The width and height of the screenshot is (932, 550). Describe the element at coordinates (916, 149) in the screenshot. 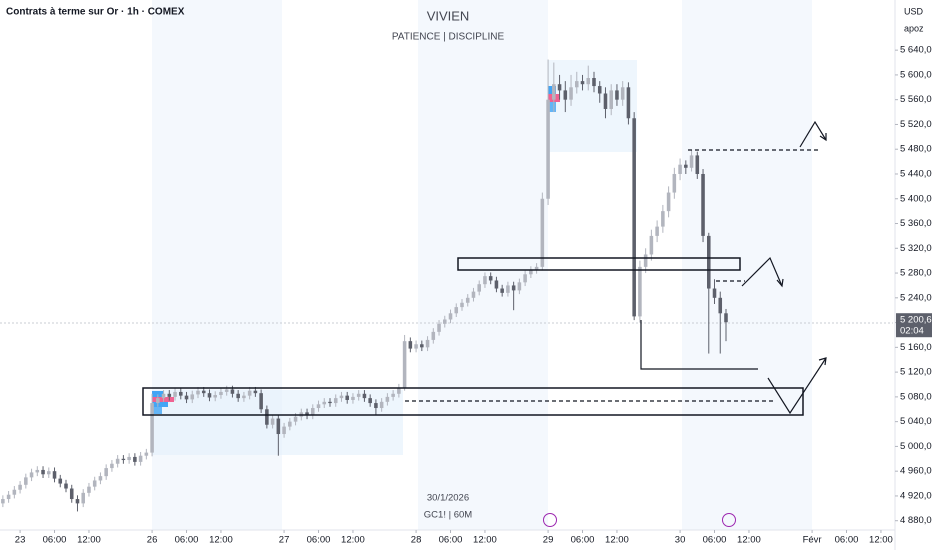

I see `y-tick-label: 5 480,0` at that location.